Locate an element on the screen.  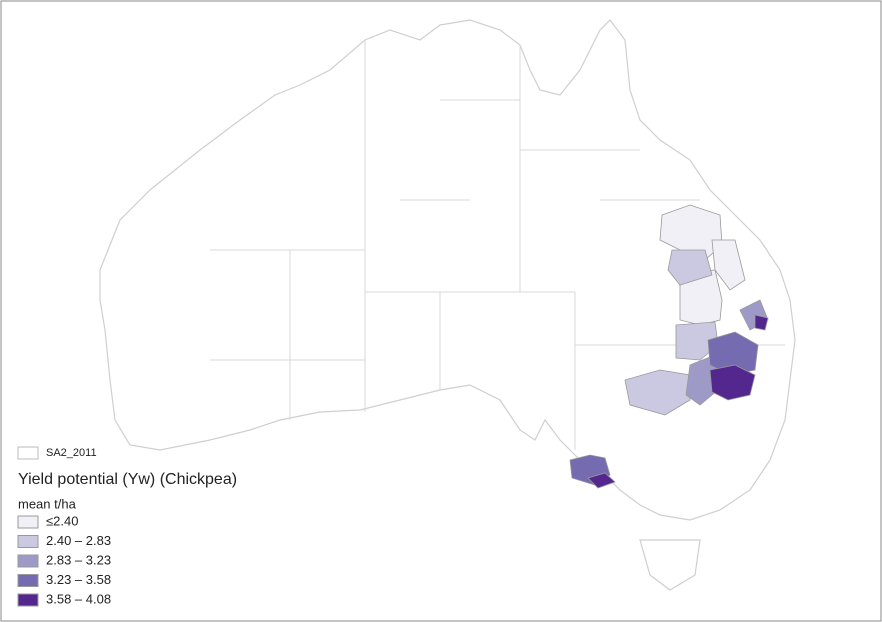
layer-label: SA2_2011 is located at coordinates (71, 453).